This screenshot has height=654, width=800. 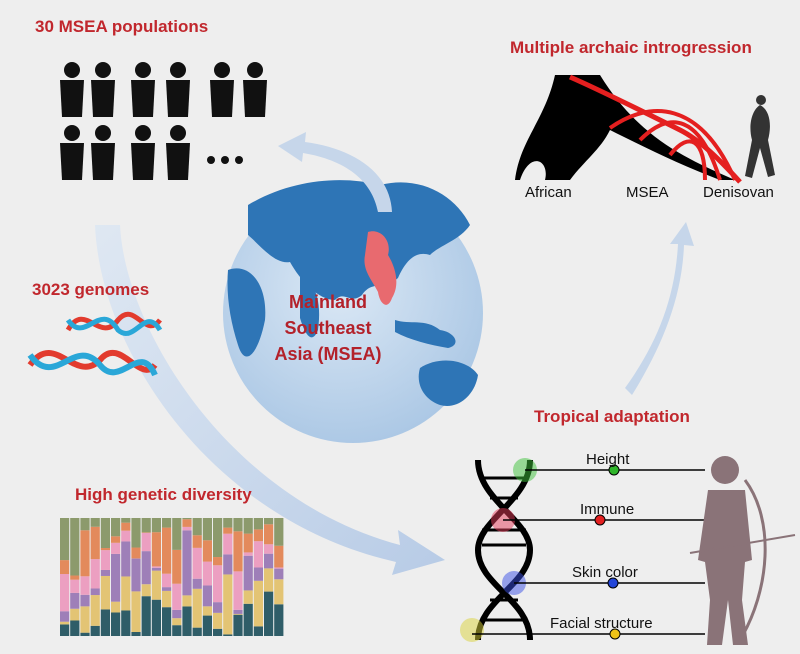 I want to click on ellipsis-part, so click(x=211, y=160).